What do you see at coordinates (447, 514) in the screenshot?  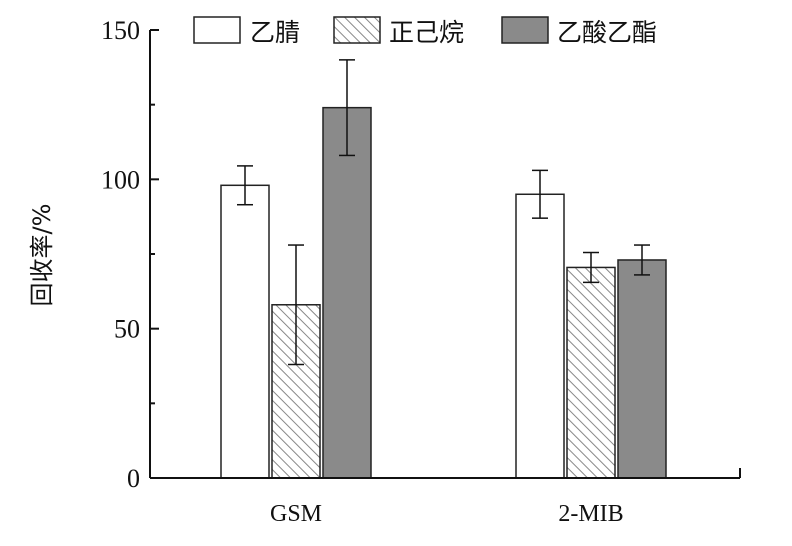 I see `x-tick-labels: GSM 2-MIB` at bounding box center [447, 514].